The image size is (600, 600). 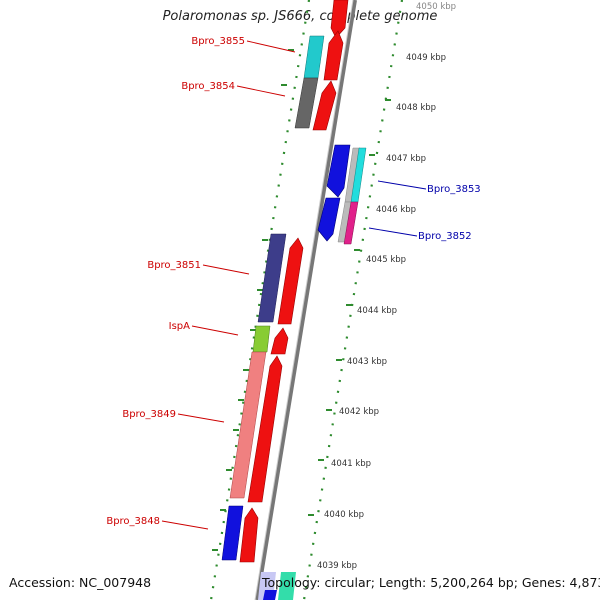 I want to click on gene-label-ispa: IspA, so click(x=180, y=326).